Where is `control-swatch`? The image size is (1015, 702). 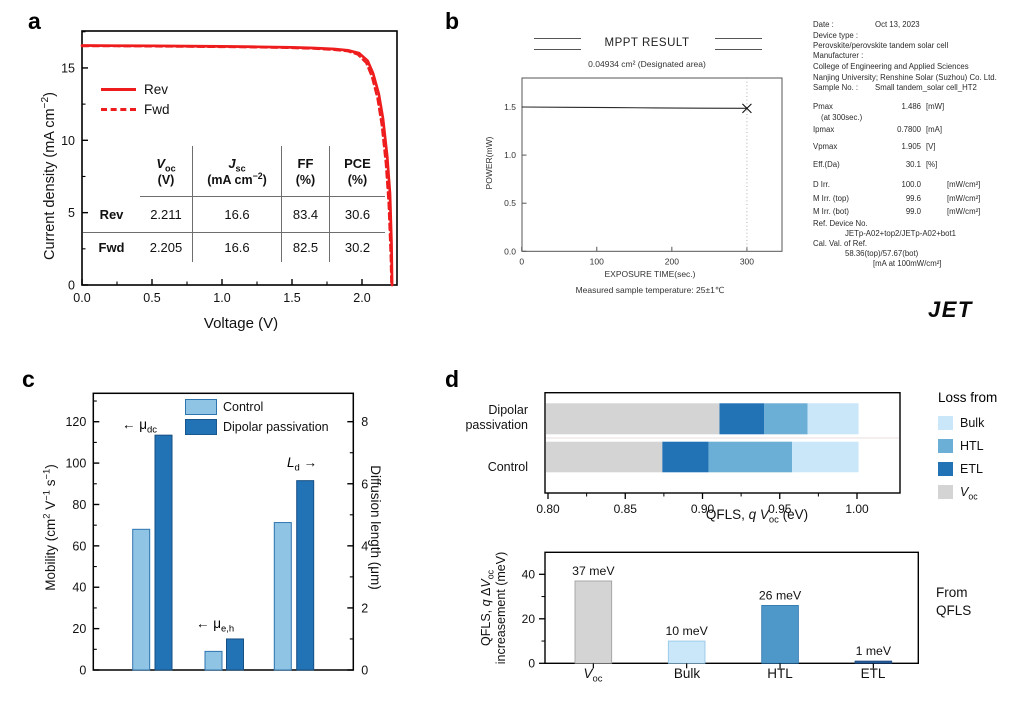 control-swatch is located at coordinates (201, 407).